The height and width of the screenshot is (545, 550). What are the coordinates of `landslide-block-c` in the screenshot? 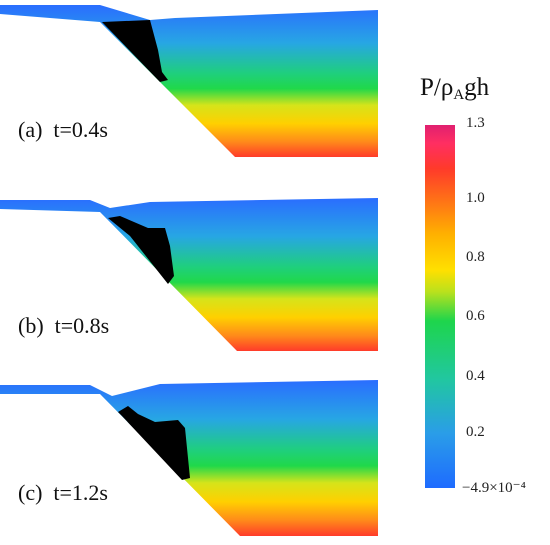 It's located at (154, 443).